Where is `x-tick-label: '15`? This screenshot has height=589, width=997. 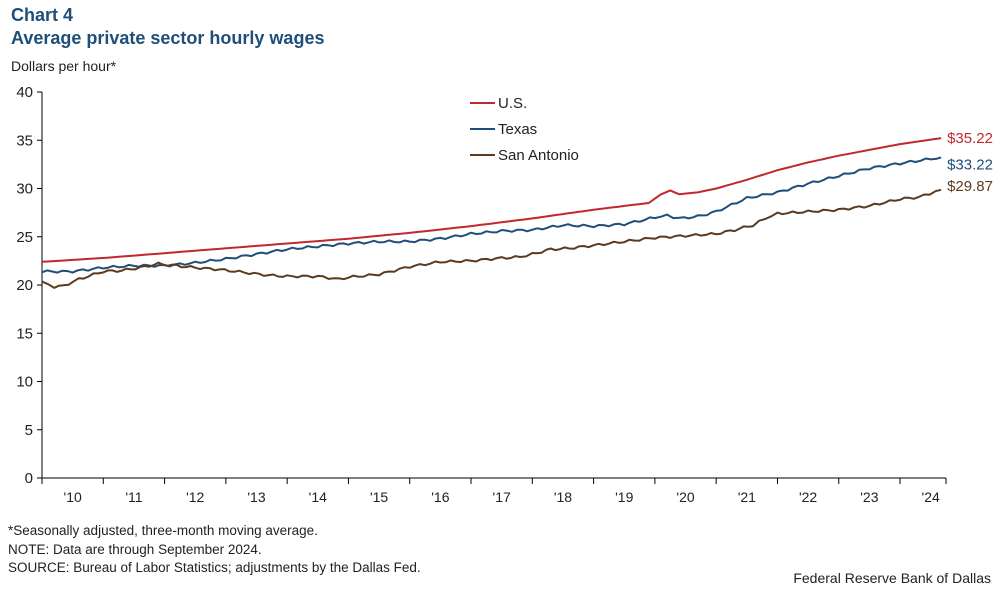 x-tick-label: '15 is located at coordinates (379, 497).